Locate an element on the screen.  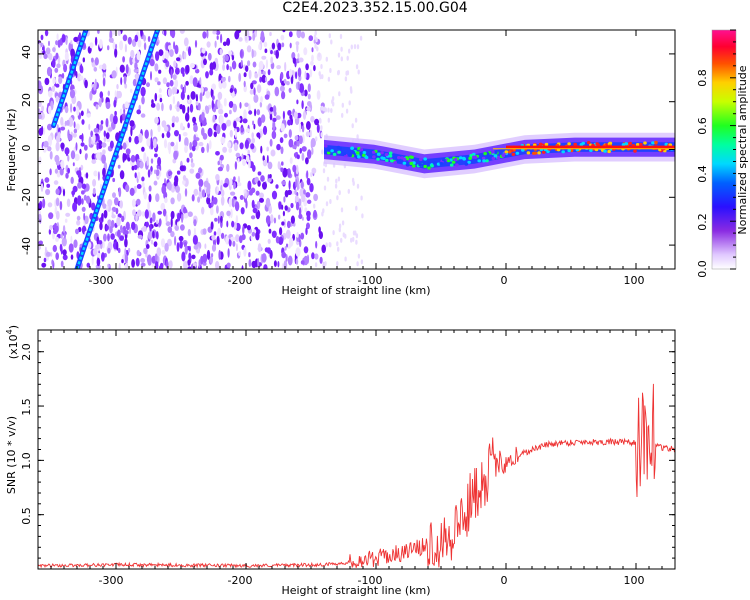
colorbar-ticks is located at coordinates (733, 149).